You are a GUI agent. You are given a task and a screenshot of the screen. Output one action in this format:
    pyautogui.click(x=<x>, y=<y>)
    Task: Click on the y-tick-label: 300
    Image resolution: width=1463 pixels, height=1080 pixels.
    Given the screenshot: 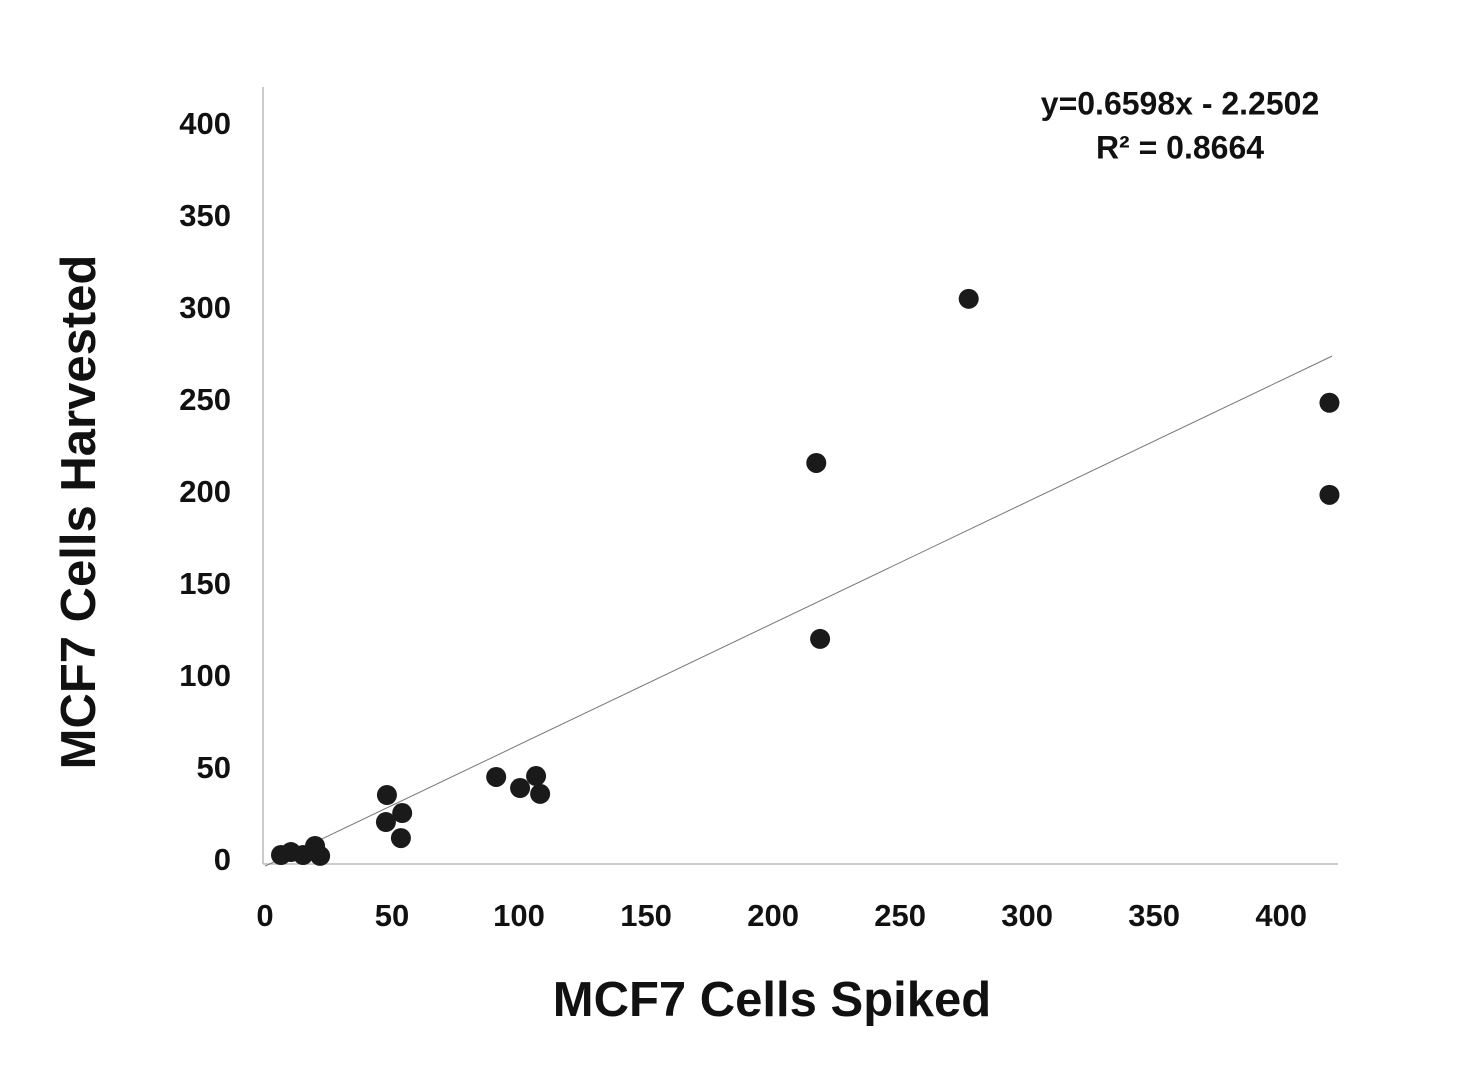 What is the action you would take?
    pyautogui.click(x=205, y=307)
    